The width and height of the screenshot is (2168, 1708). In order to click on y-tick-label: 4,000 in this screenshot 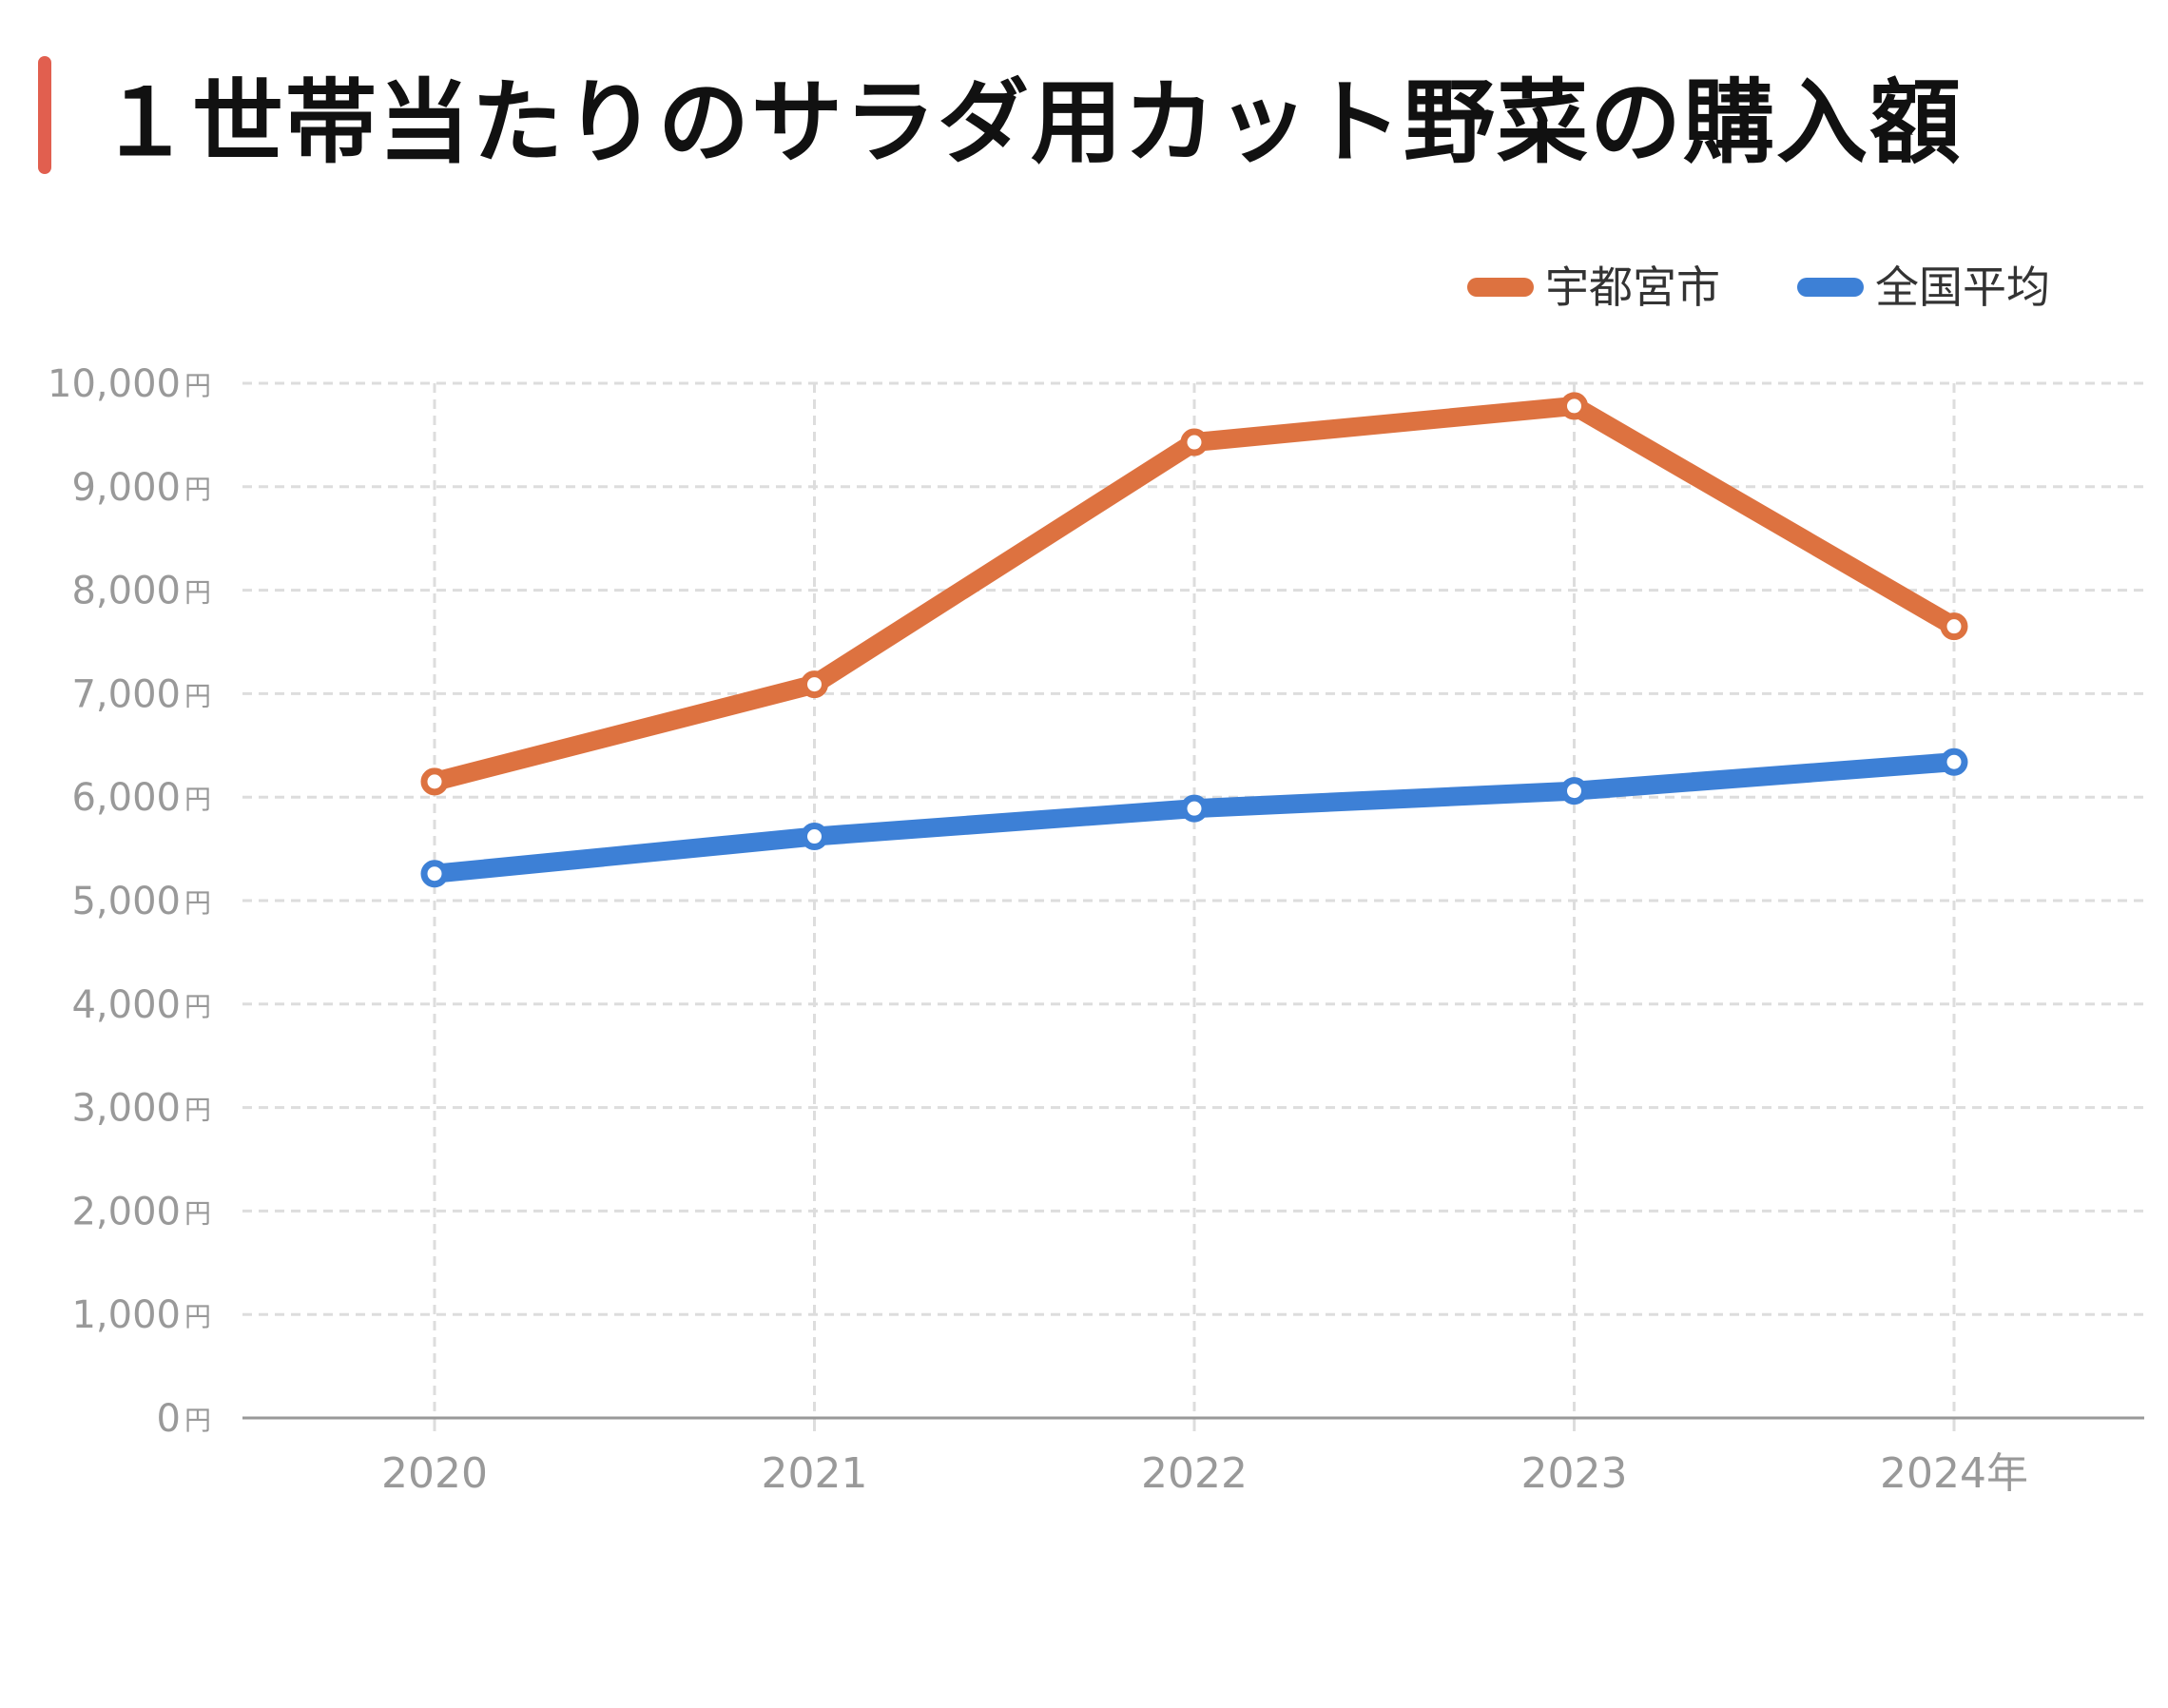, I will do `click(126, 1005)`.